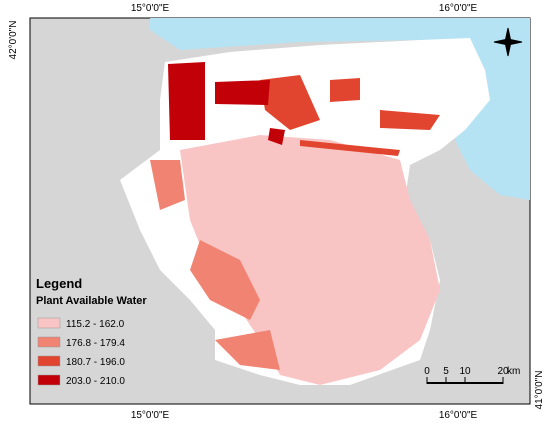 This screenshot has width=550, height=435. What do you see at coordinates (513, 371) in the screenshot?
I see `scale-unit: km` at bounding box center [513, 371].